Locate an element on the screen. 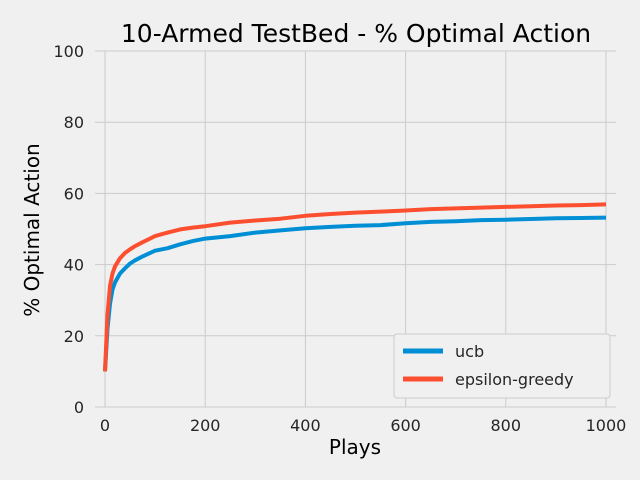 This screenshot has width=640, height=480. x-tick-label: 0 is located at coordinates (105, 425).